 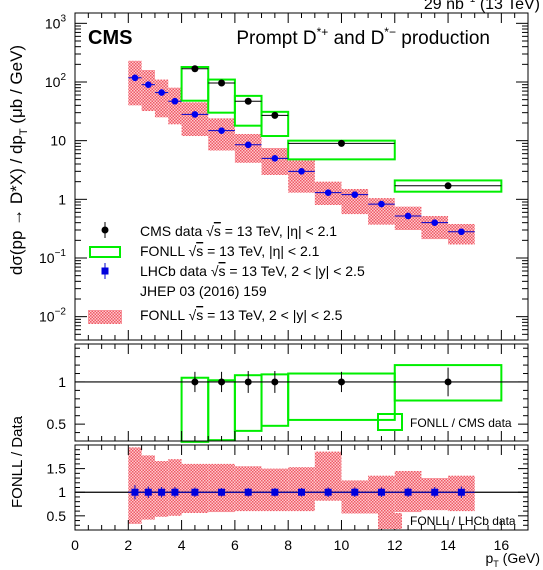 I want to click on legend-entry-lhcb-data: LHCb data √s = 13 TeV, 2 < |y| < 2.5, so click(x=233, y=271).